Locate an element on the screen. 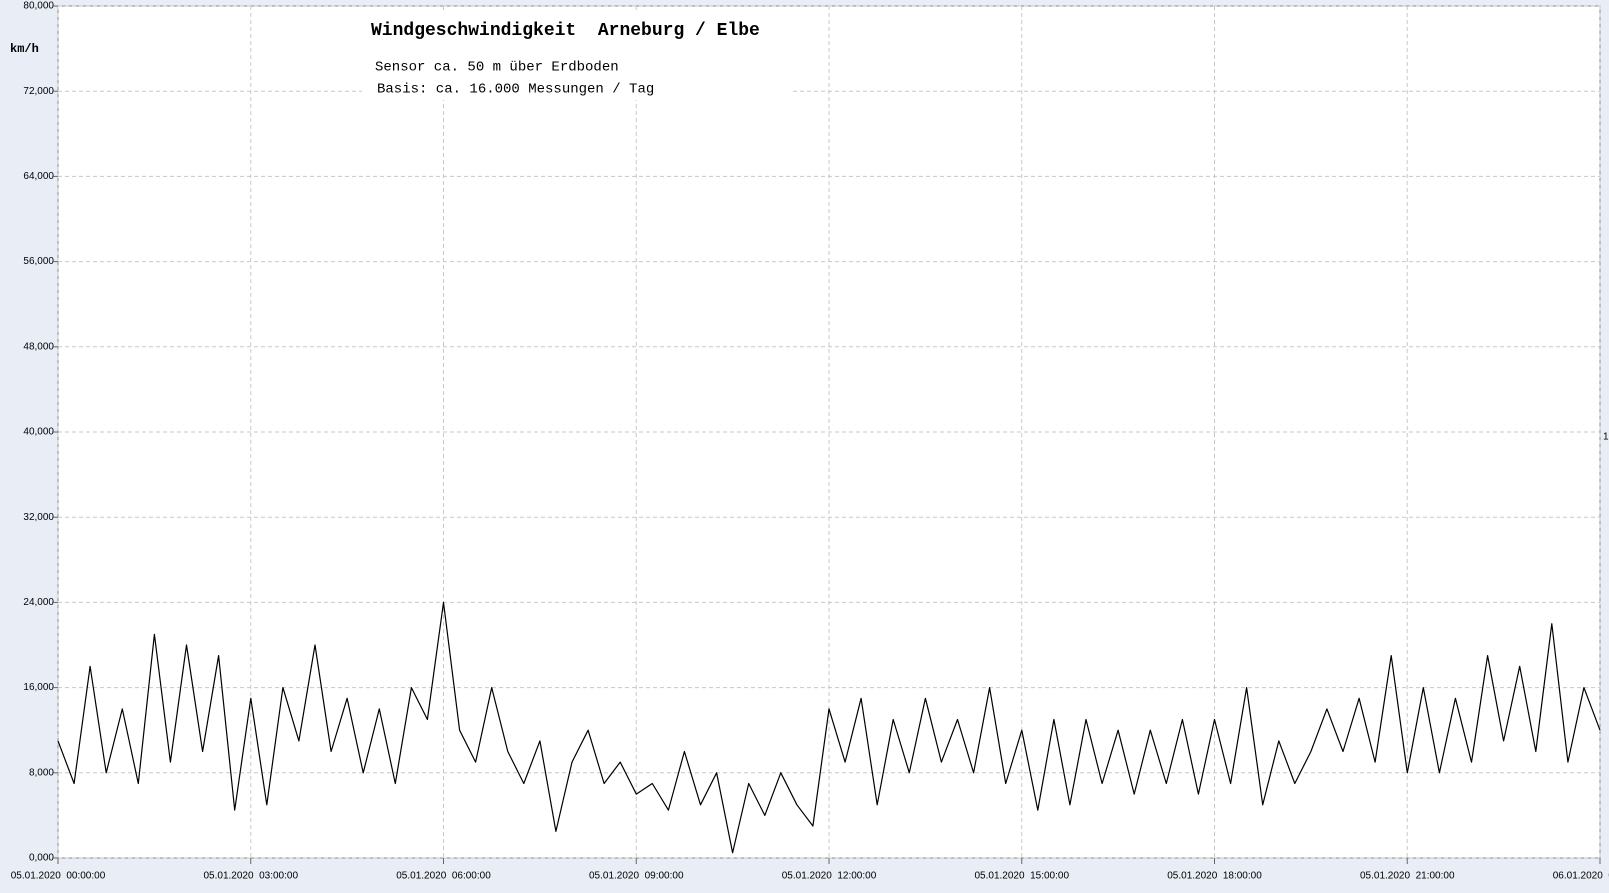 This screenshot has height=893, width=1609. x-tick-label: 05.01.2020 09:00:00 is located at coordinates (636, 876).